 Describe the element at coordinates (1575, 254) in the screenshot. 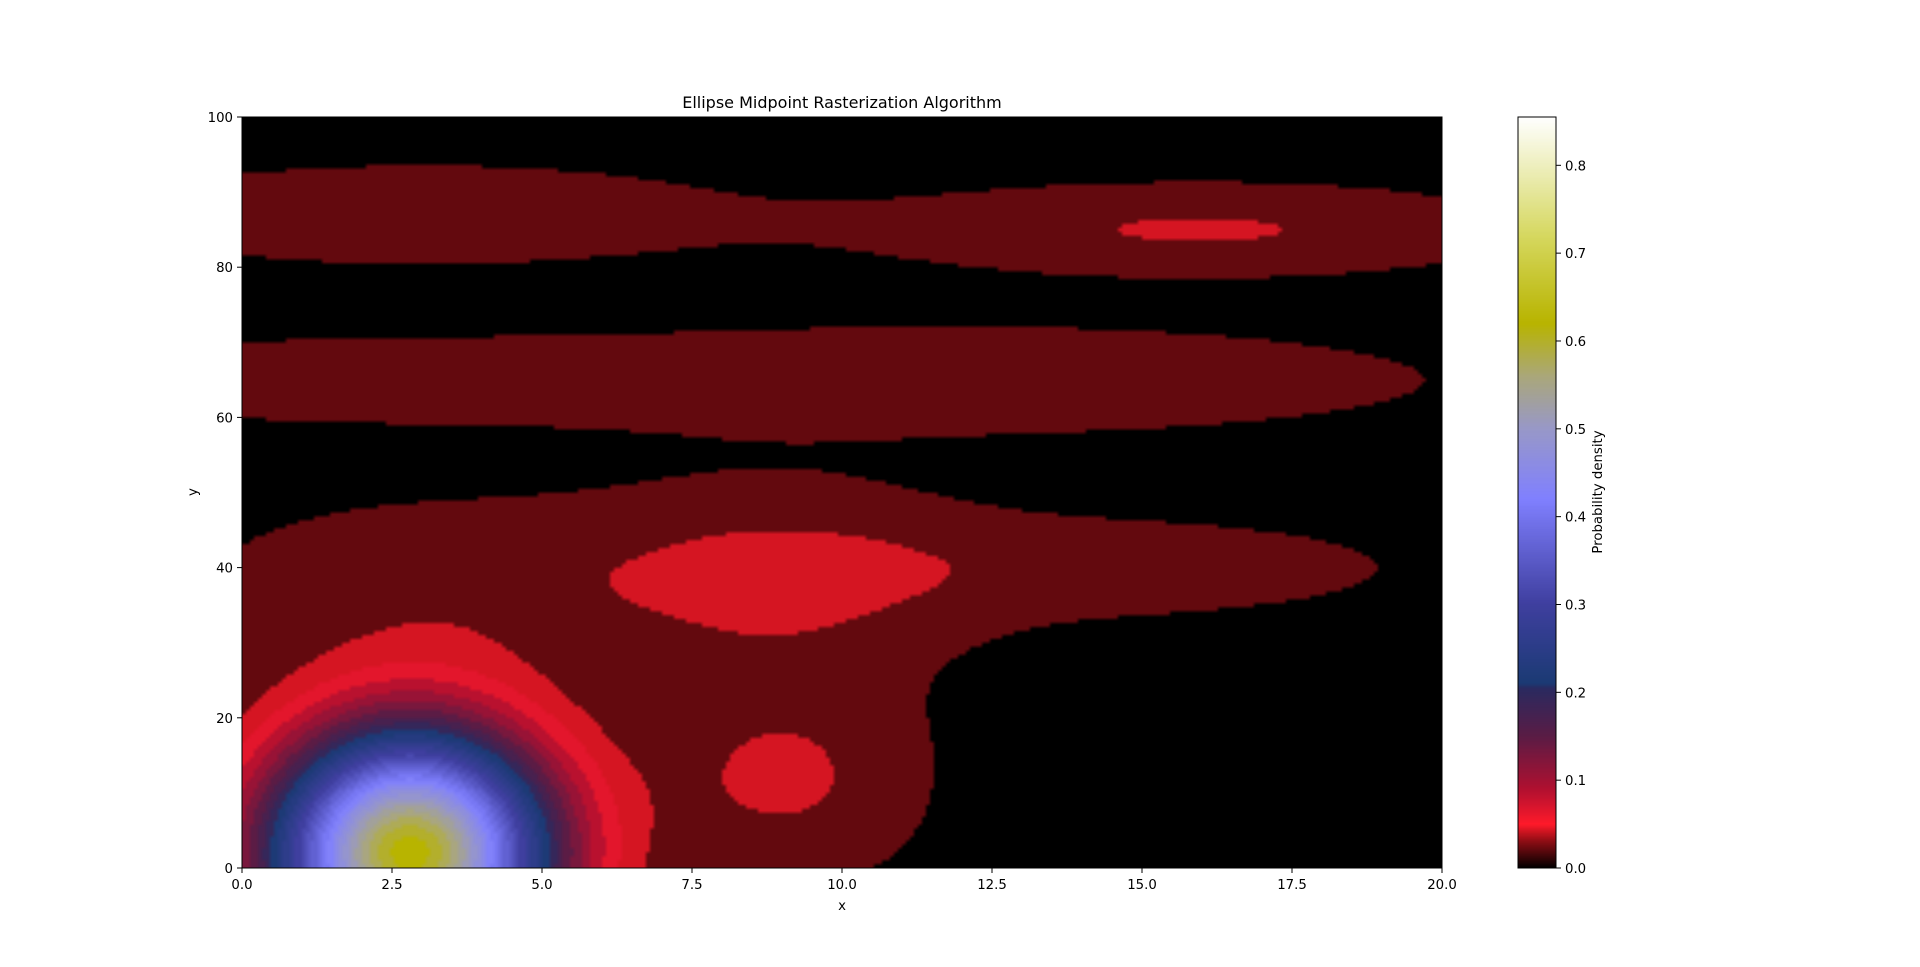

I see `colorbar-tick-label: 0.7` at that location.